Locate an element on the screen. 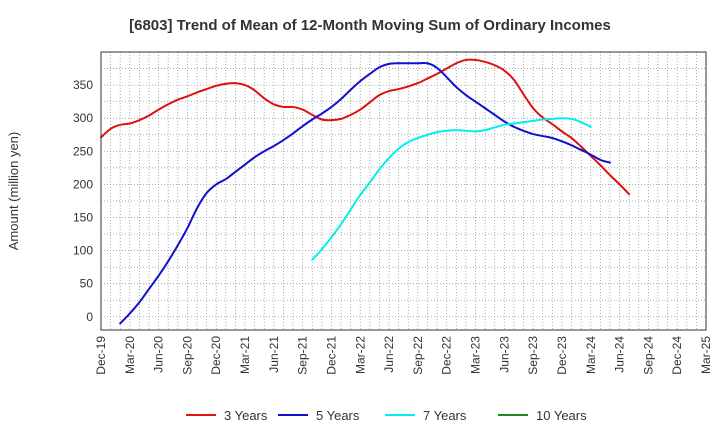 This screenshot has width=720, height=440. x-tick-label: Sep-24 is located at coordinates (648, 355).